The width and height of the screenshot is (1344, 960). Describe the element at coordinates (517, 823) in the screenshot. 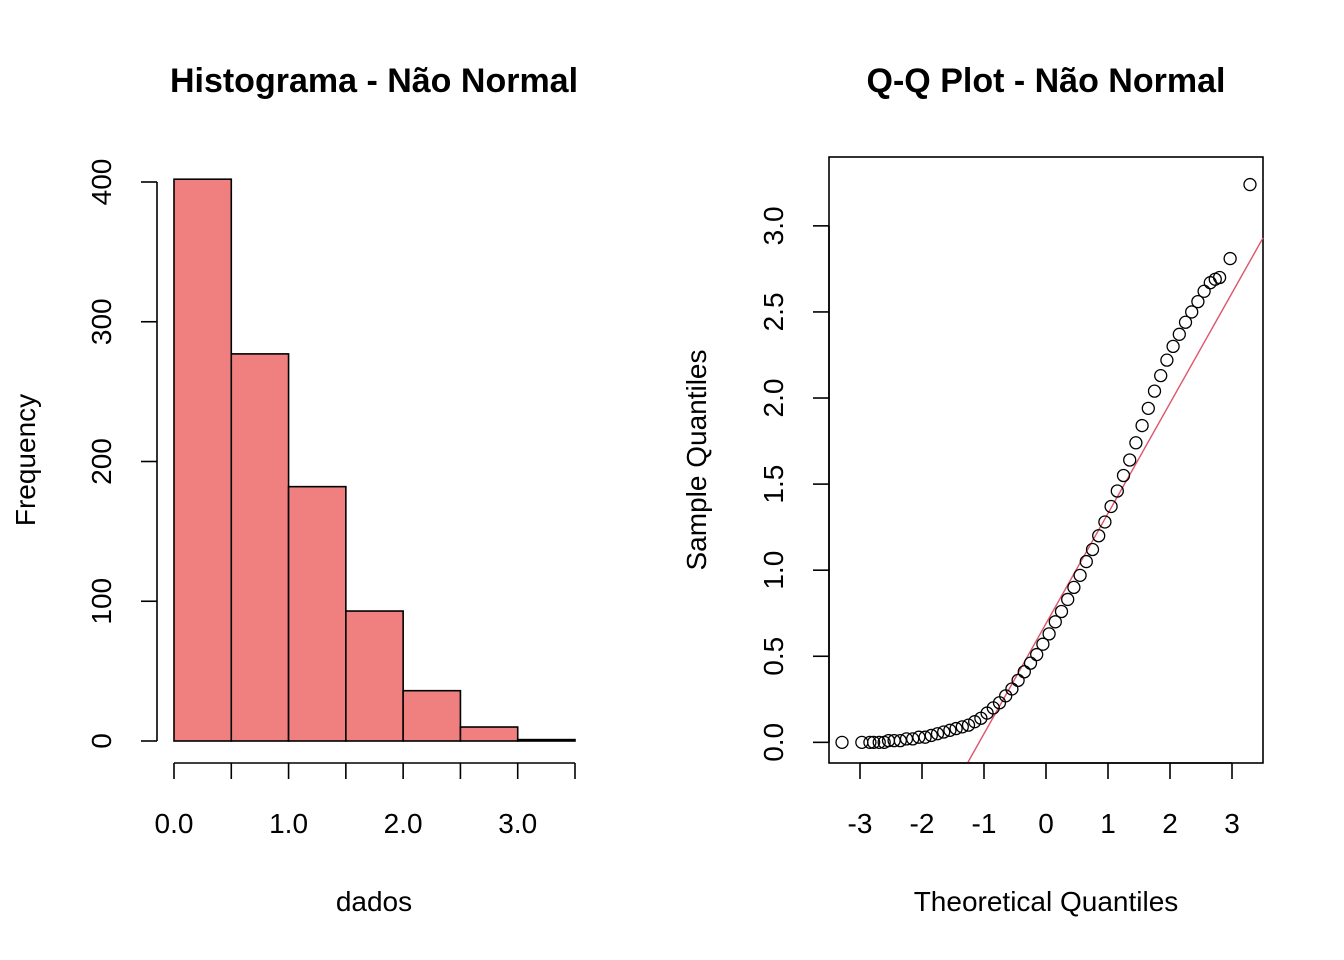

I see `histogram-x-tick-label: 3.0` at that location.